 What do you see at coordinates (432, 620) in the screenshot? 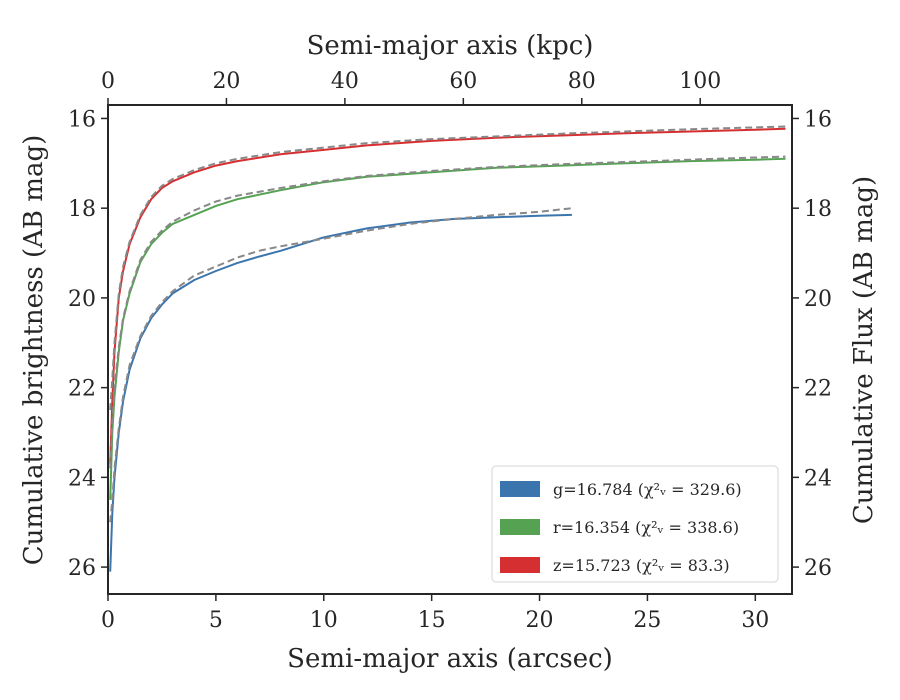
I see `x-tick-label: 15` at bounding box center [432, 620].